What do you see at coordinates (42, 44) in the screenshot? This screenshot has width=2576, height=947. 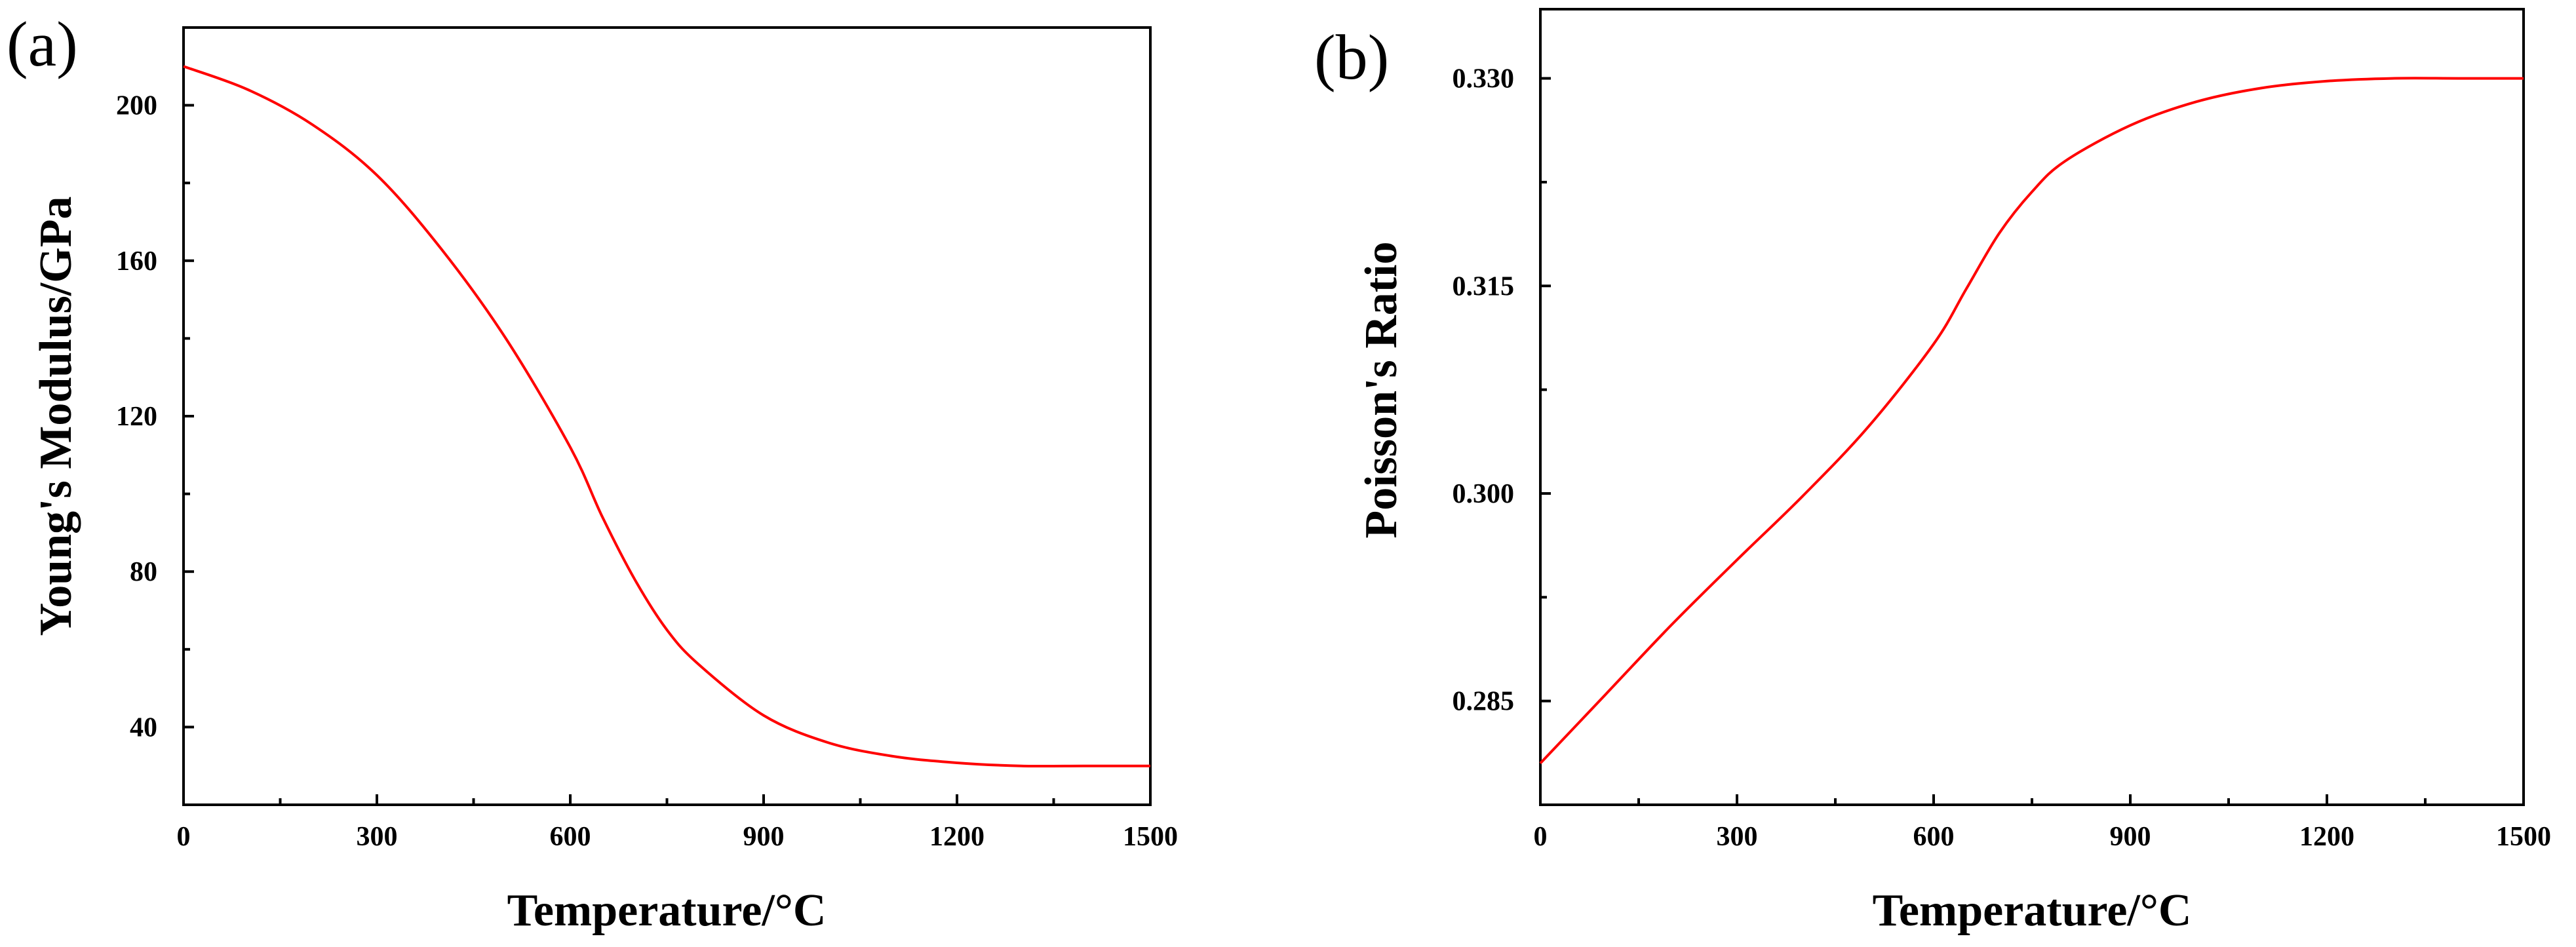 I see `panel-a-label: (a)` at bounding box center [42, 44].